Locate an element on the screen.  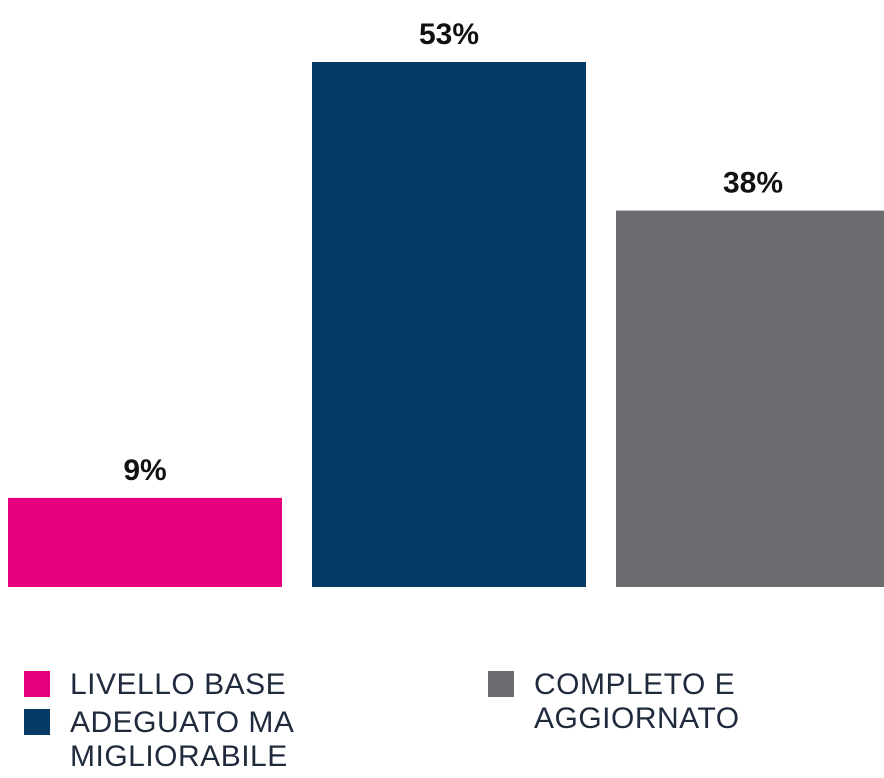
value-label-completo-e-aggiornato: 38% is located at coordinates (753, 183).